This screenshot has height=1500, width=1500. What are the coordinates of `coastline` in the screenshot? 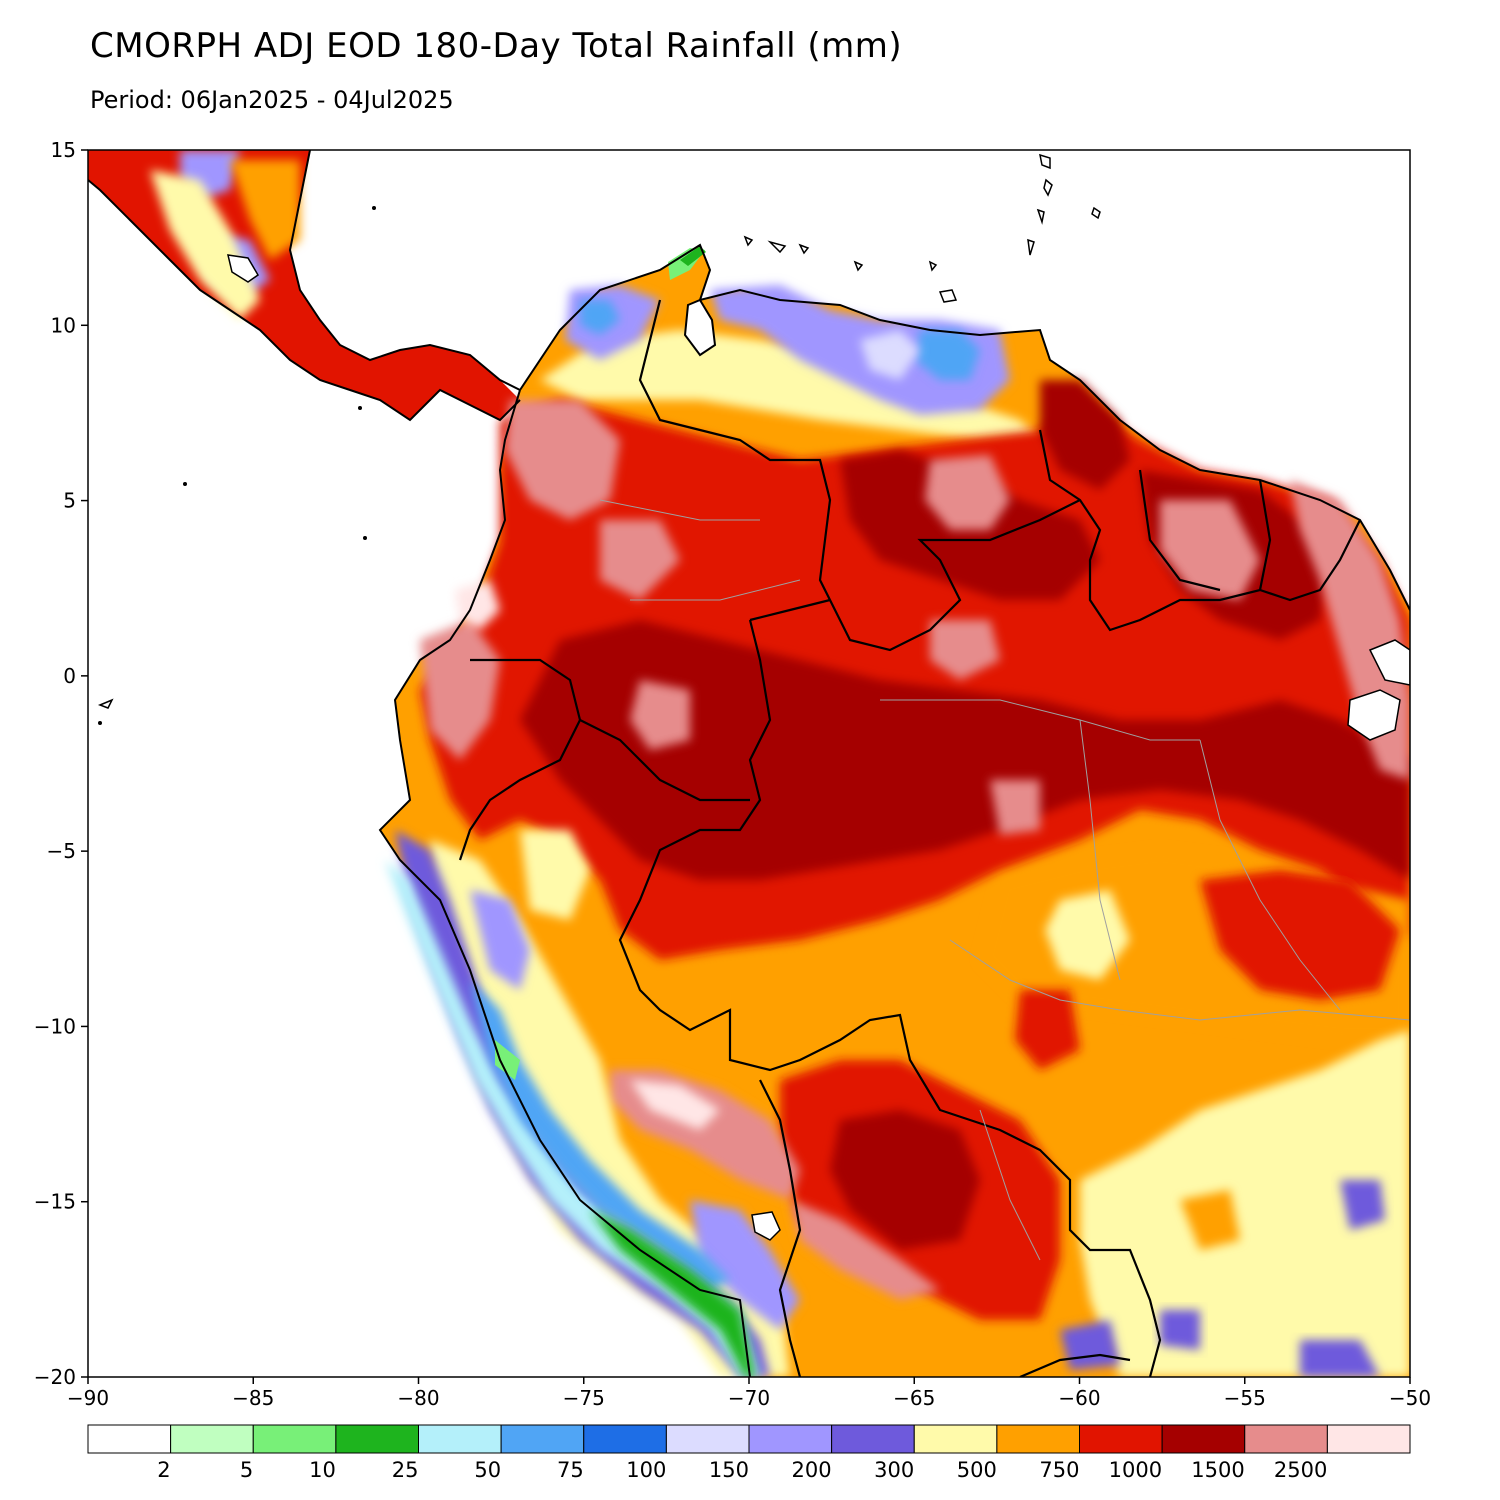 It's located at (964, 427).